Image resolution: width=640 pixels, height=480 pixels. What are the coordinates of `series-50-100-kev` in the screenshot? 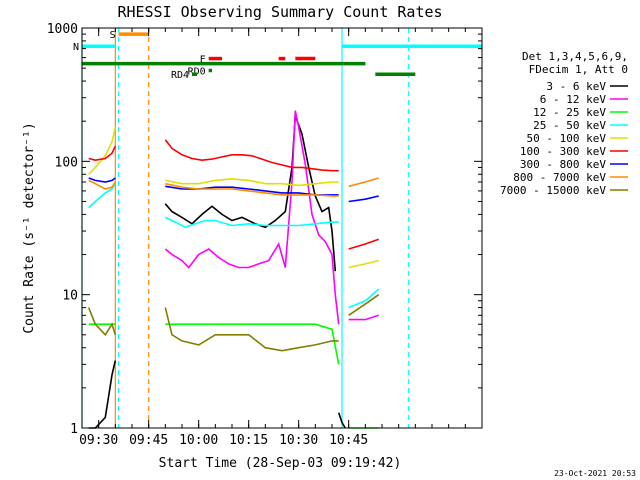 It's located at (233, 198).